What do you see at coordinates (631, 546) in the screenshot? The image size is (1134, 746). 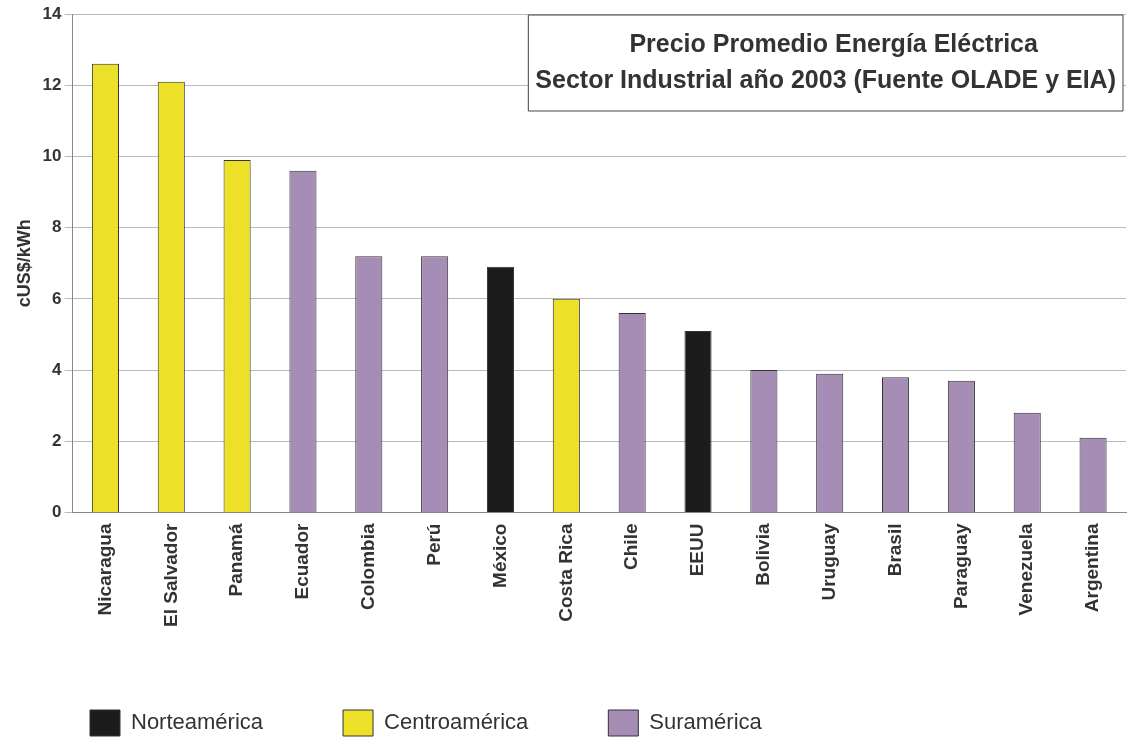 I see `x-tick-label: Chile` at bounding box center [631, 546].